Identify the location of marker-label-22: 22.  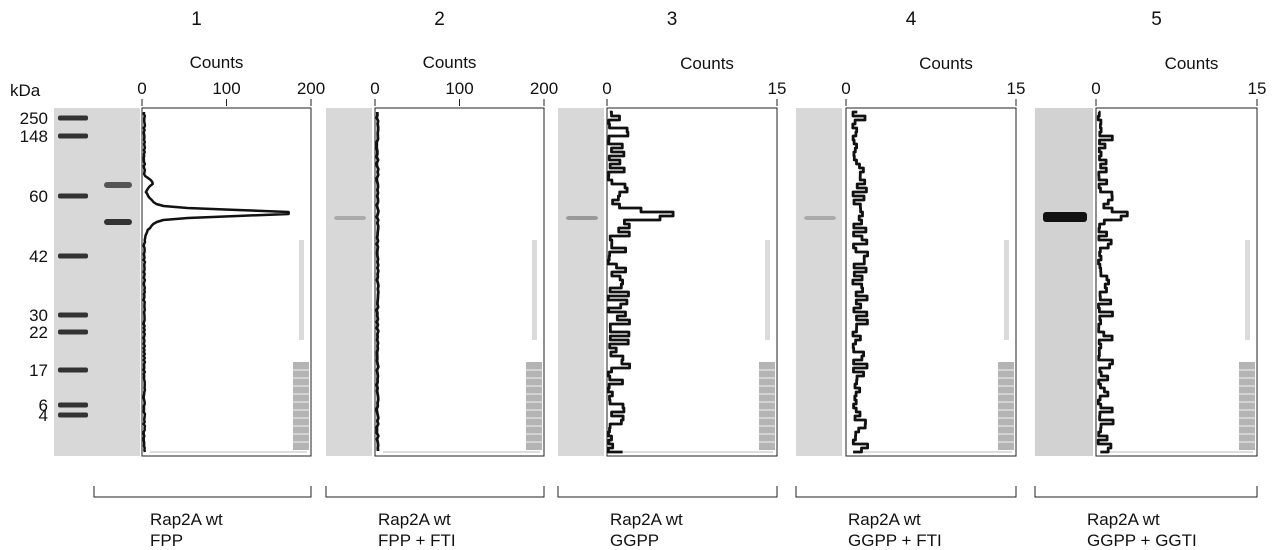
(38, 332).